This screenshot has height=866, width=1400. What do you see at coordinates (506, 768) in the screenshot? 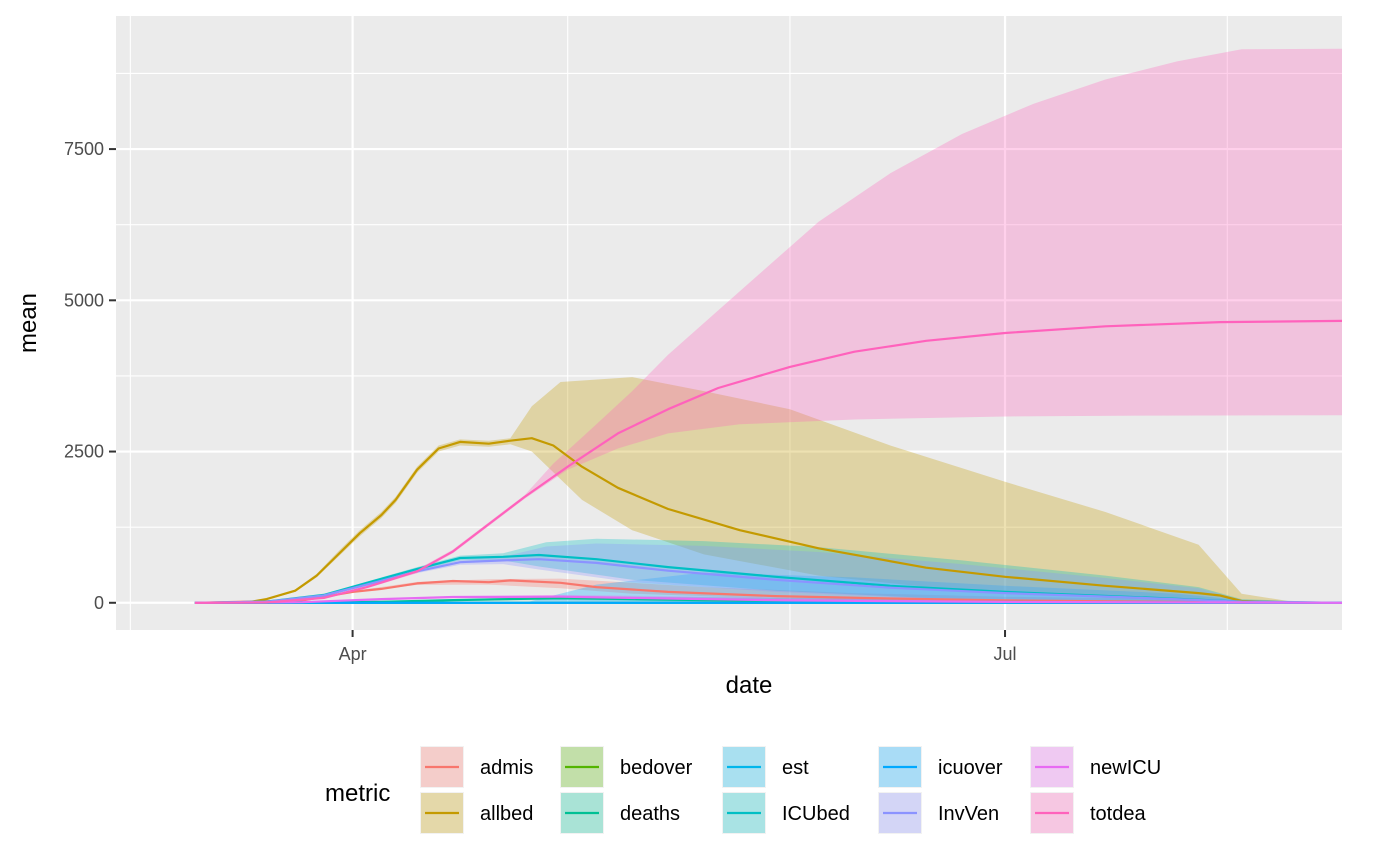
I see `legend-label: admis` at bounding box center [506, 768].